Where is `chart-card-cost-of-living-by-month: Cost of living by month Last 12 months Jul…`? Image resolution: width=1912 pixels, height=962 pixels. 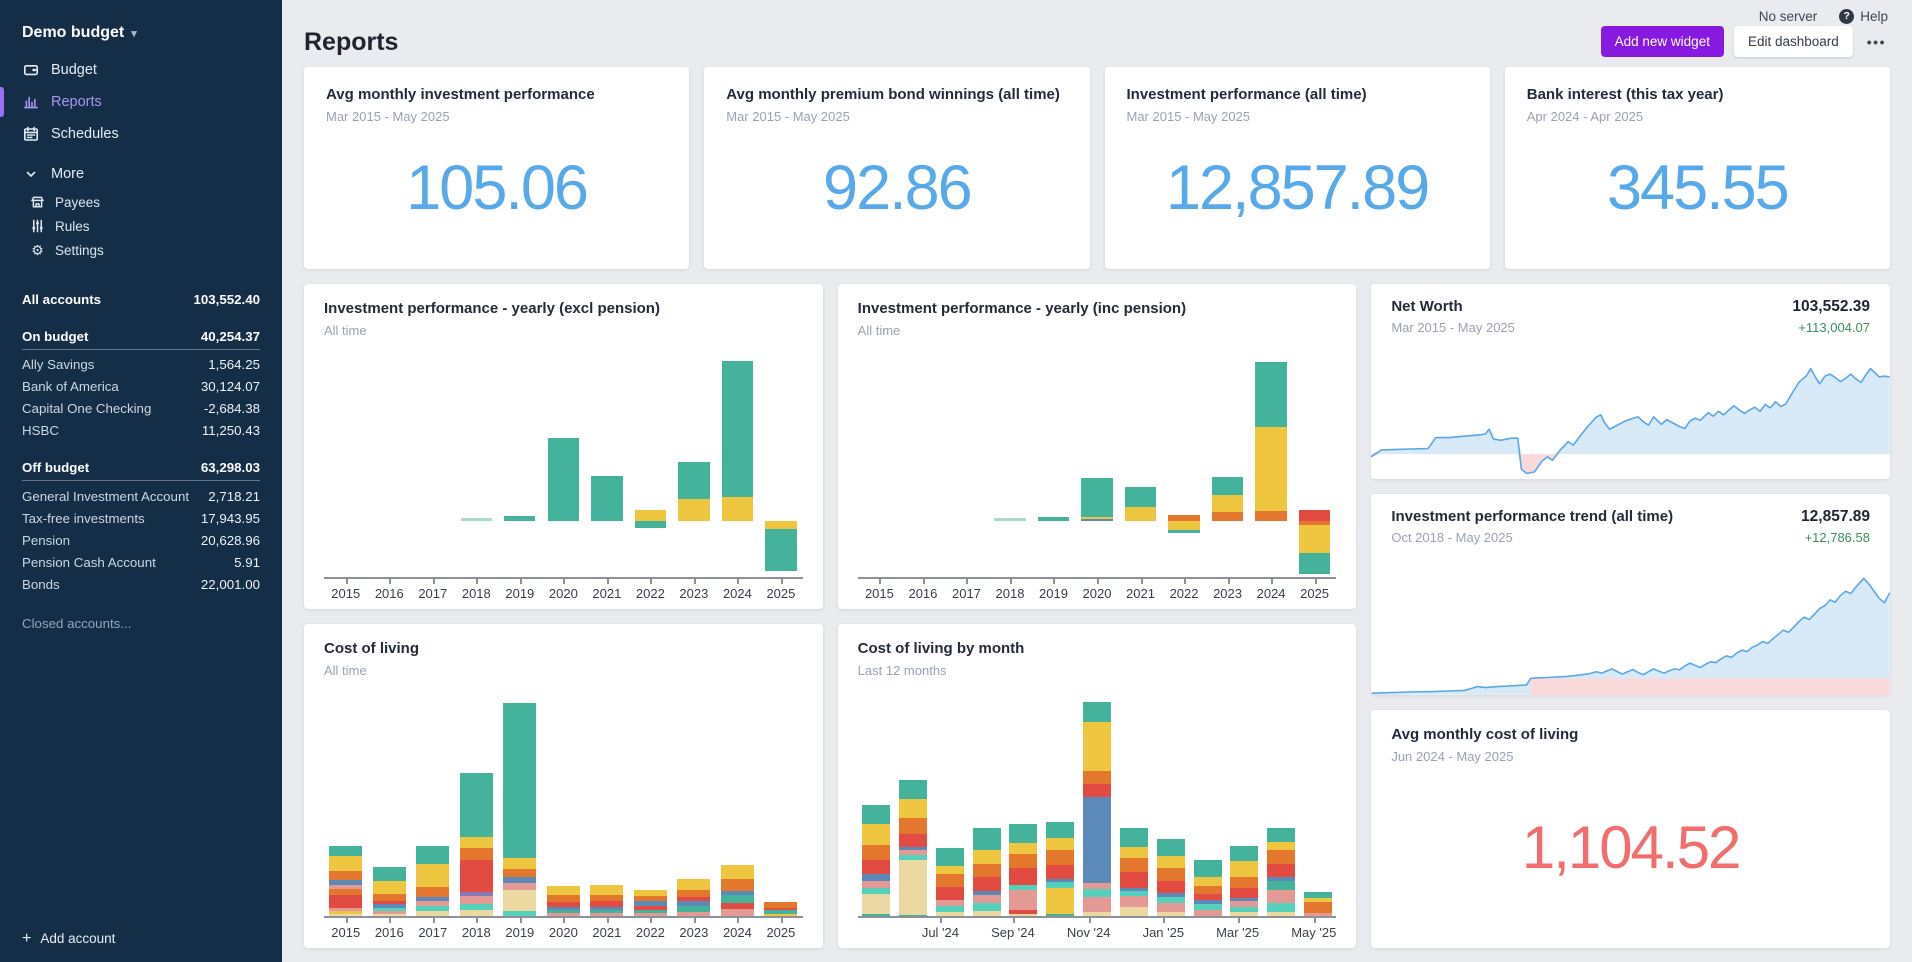 chart-card-cost-of-living-by-month: Cost of living by month Last 12 months Jul… is located at coordinates (1097, 785).